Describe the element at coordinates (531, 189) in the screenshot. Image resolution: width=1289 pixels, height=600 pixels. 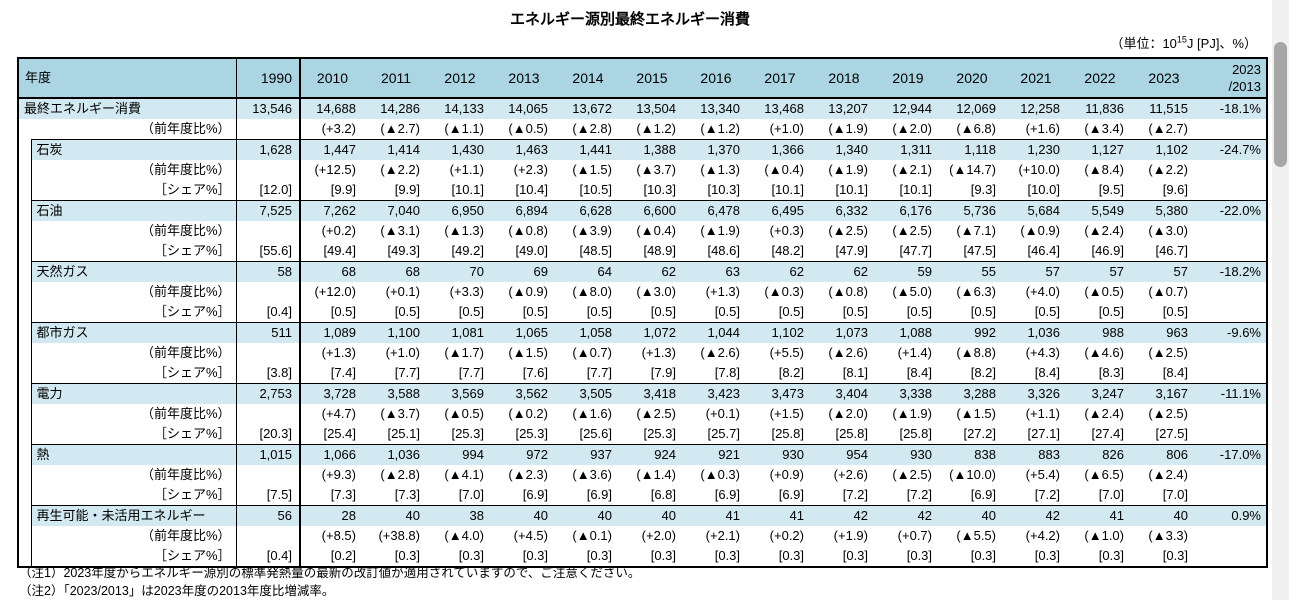
I see `cell-share: [10.4]` at that location.